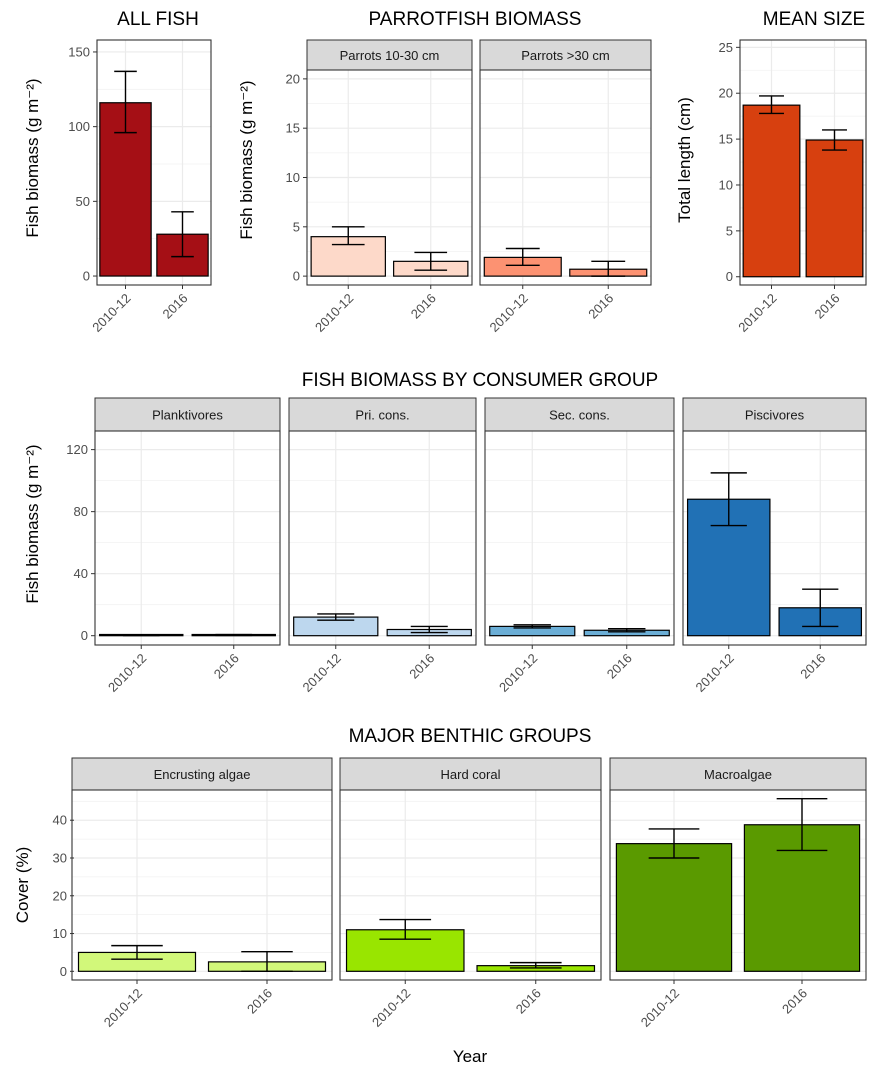 The width and height of the screenshot is (869, 1071). Describe the element at coordinates (814, 19) in the screenshot. I see `chart-title: MEAN SIZE` at that location.